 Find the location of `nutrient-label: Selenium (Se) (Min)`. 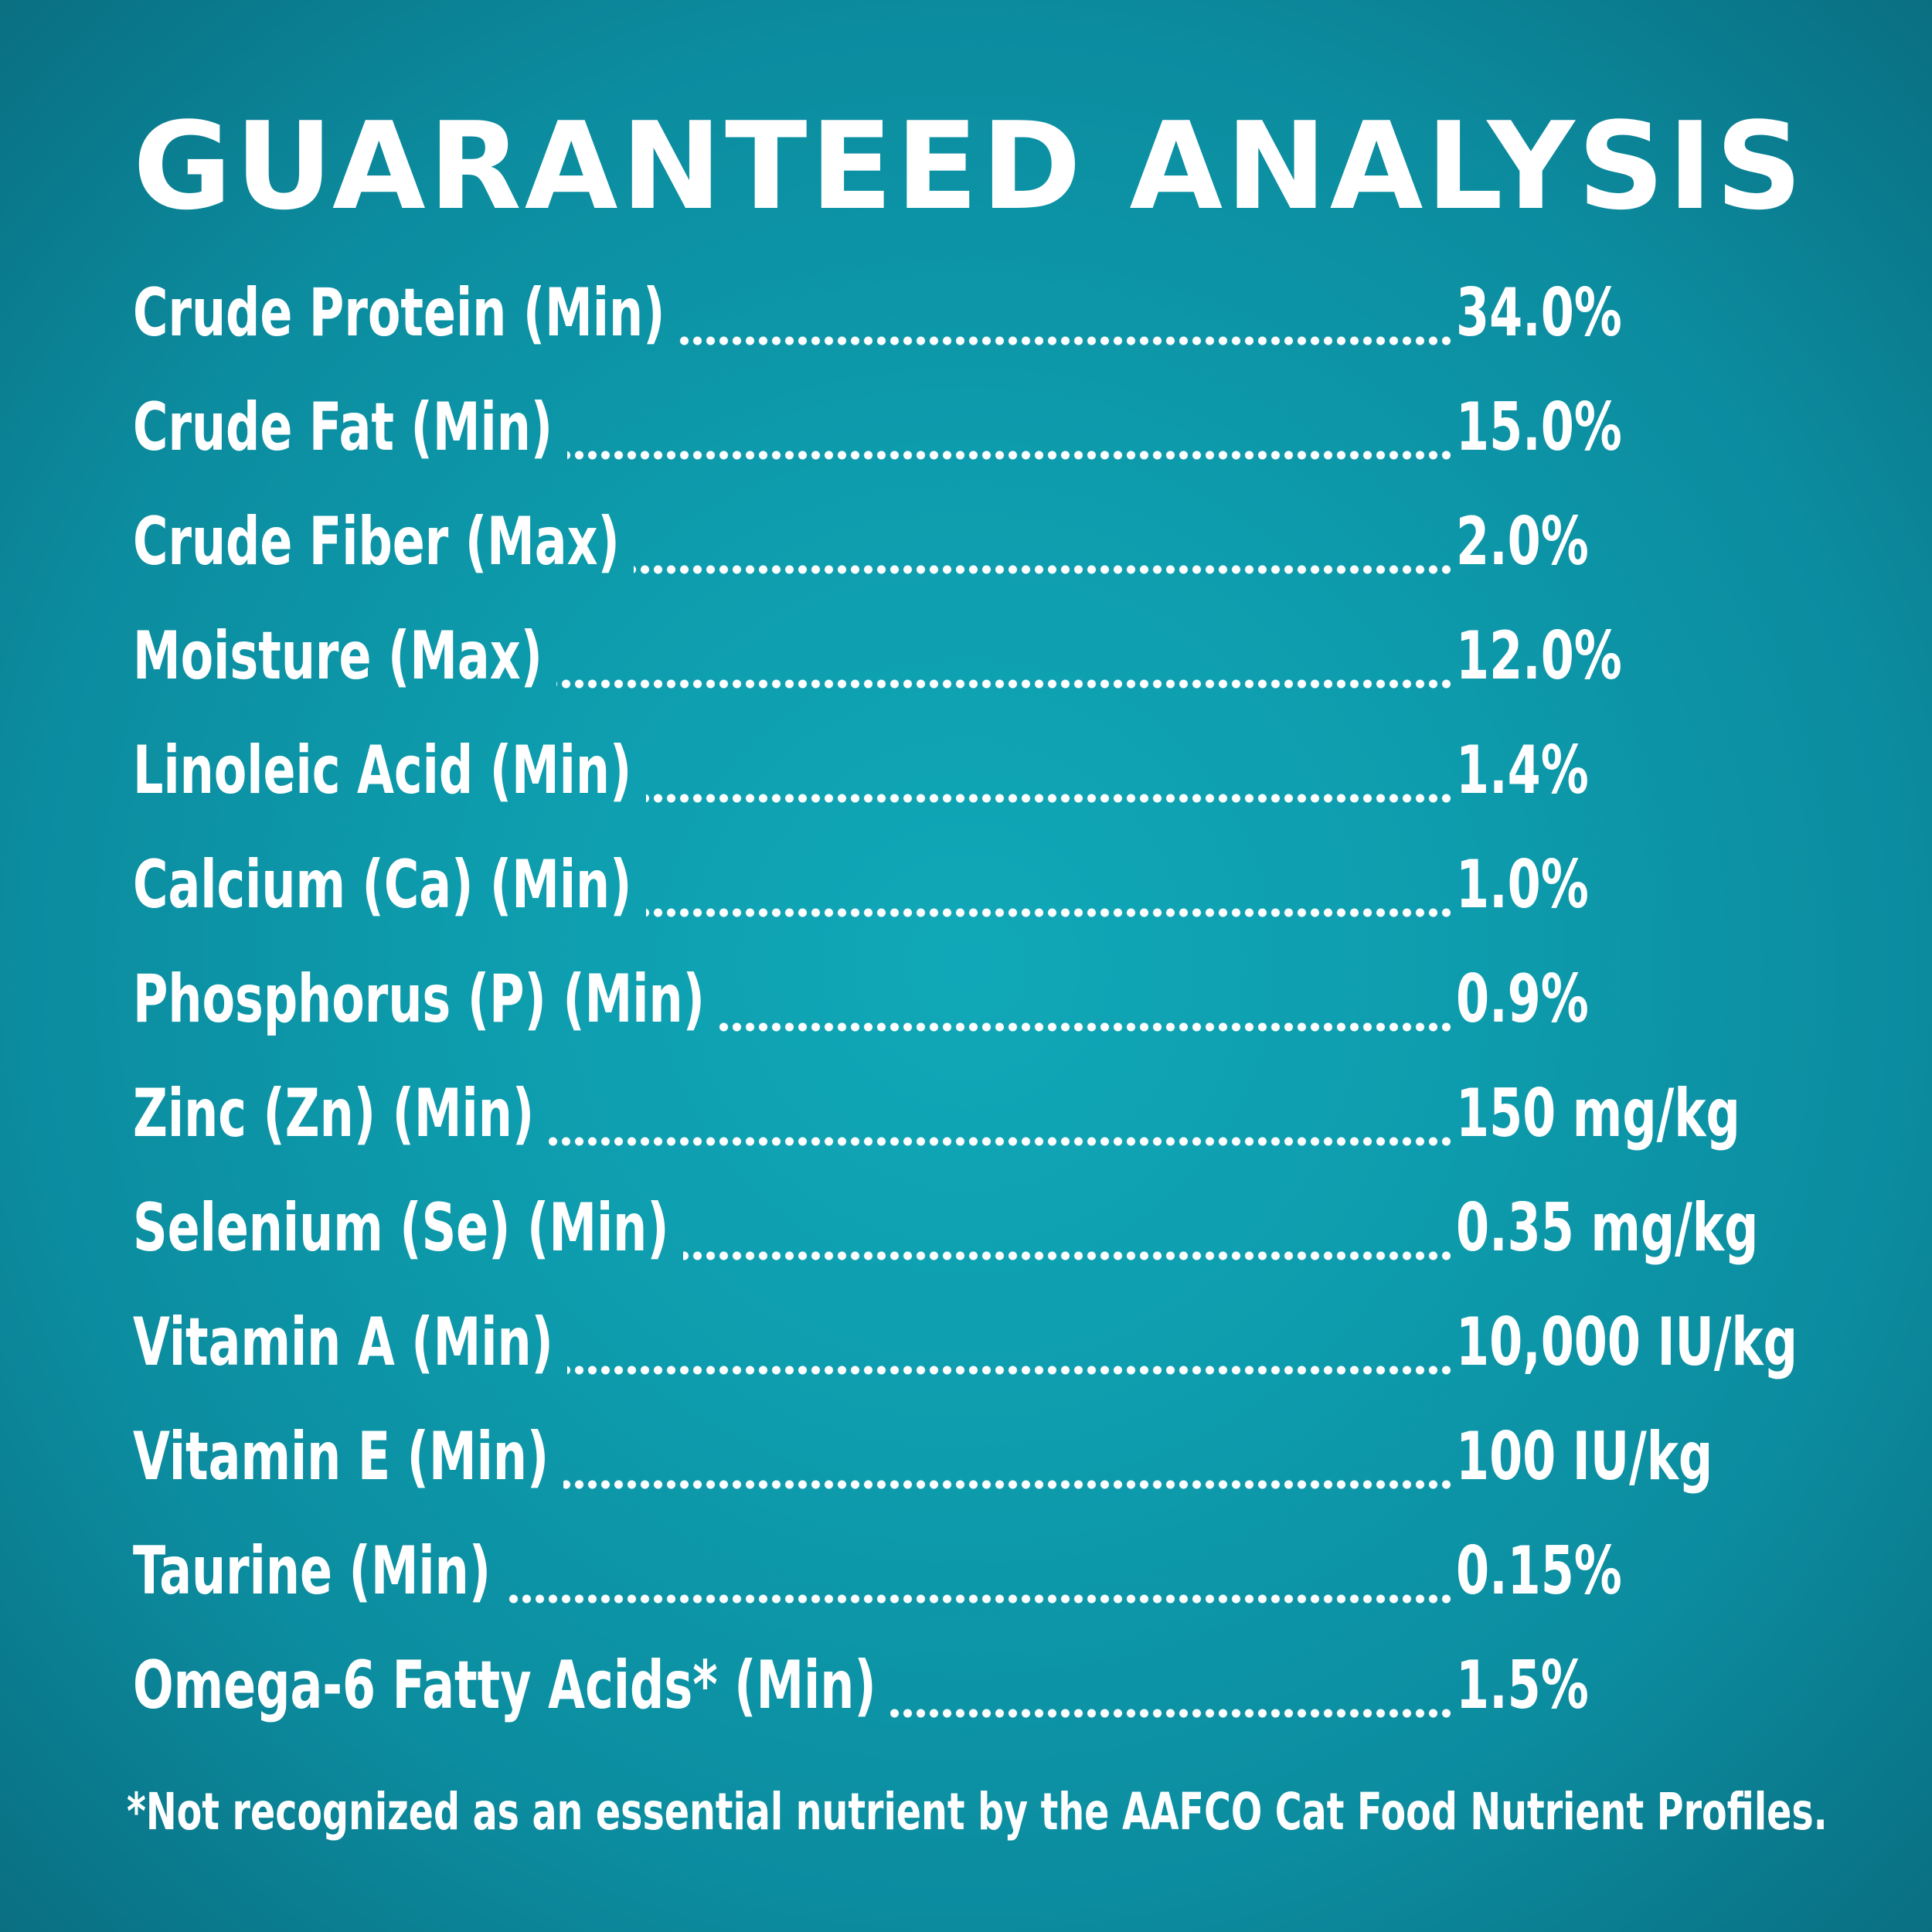

nutrient-label: Selenium (Se) (Min) is located at coordinates (401, 1228).